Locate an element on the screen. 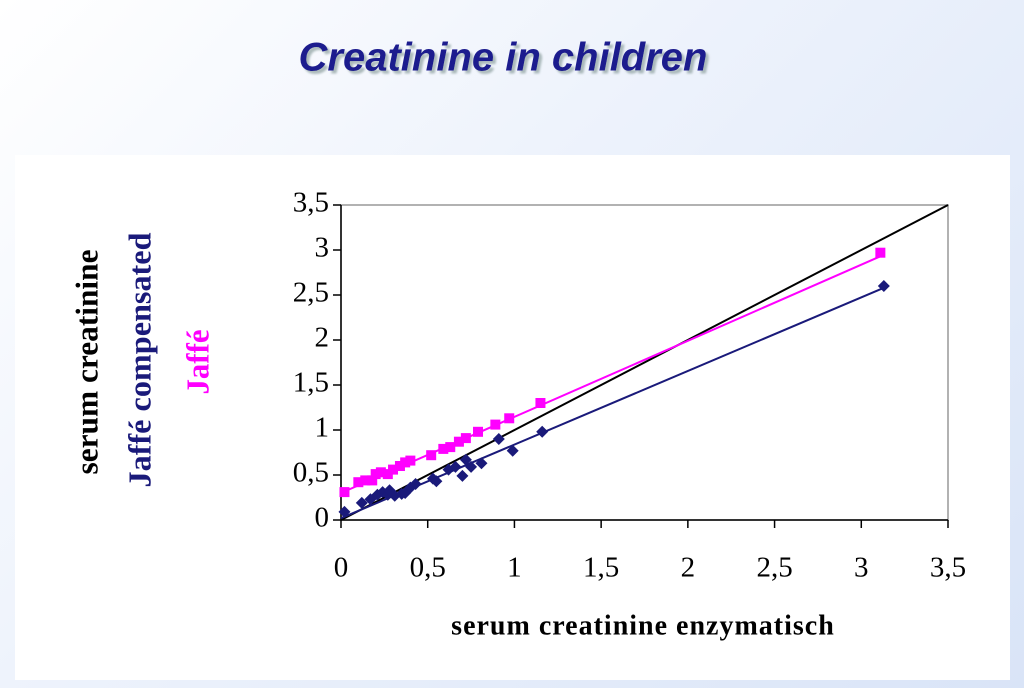  y-tick-label: 0 is located at coordinates (322, 518).